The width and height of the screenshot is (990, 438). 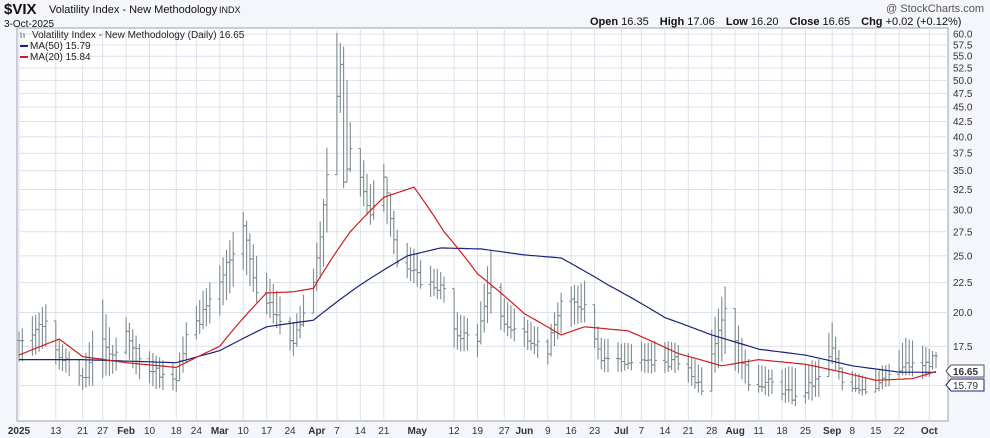 I want to click on ma50-badge-value: 15.79, so click(x=965, y=386).